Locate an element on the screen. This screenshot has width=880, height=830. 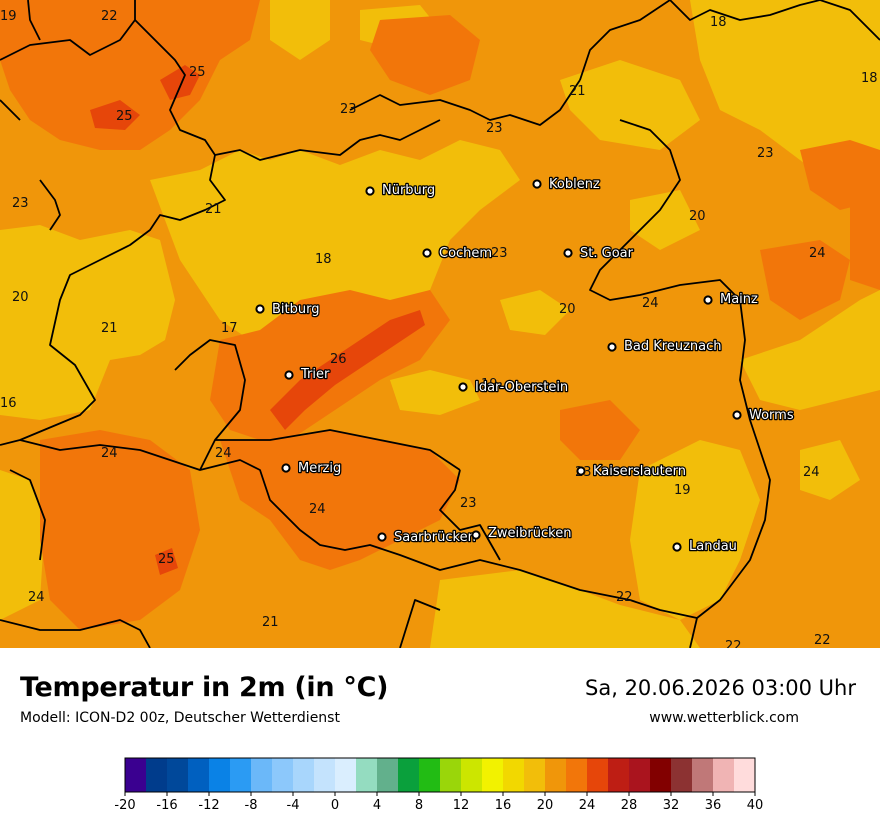
city-label: Landau is located at coordinates (713, 546).